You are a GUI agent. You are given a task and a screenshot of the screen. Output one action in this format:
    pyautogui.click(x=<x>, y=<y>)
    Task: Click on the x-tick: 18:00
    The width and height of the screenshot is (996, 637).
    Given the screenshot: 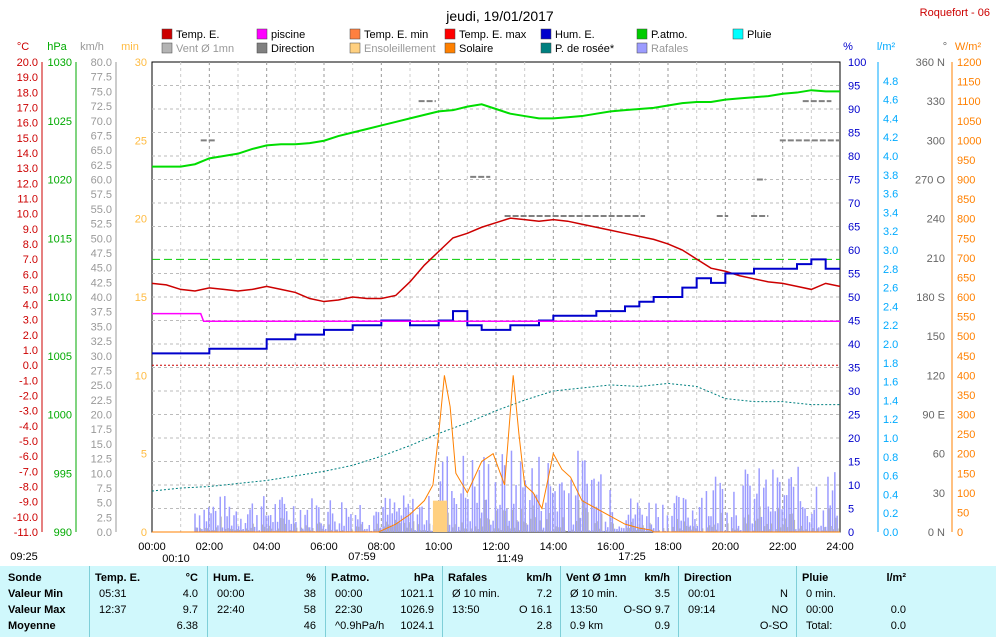 What is the action you would take?
    pyautogui.click(x=668, y=547)
    